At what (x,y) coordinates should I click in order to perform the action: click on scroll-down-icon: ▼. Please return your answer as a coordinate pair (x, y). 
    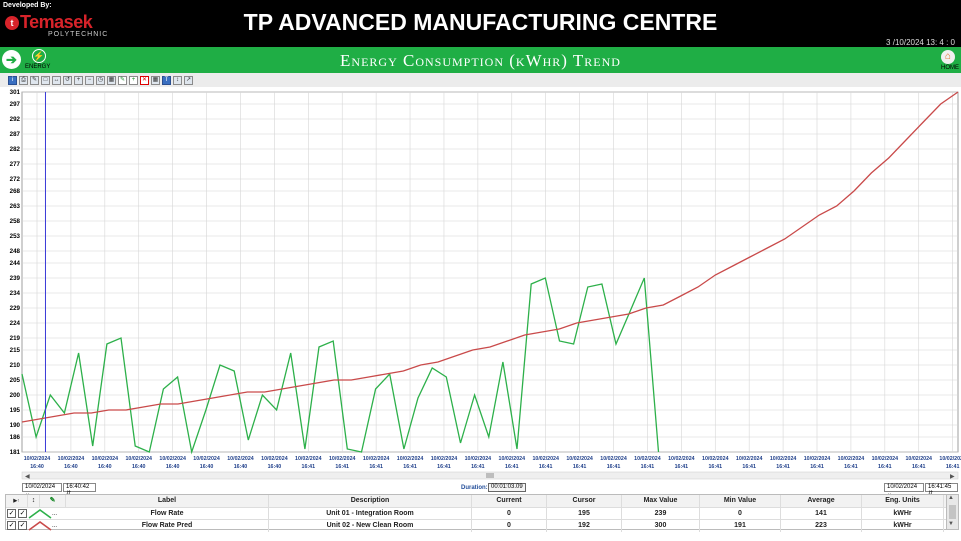
    Looking at the image, I should click on (951, 524).